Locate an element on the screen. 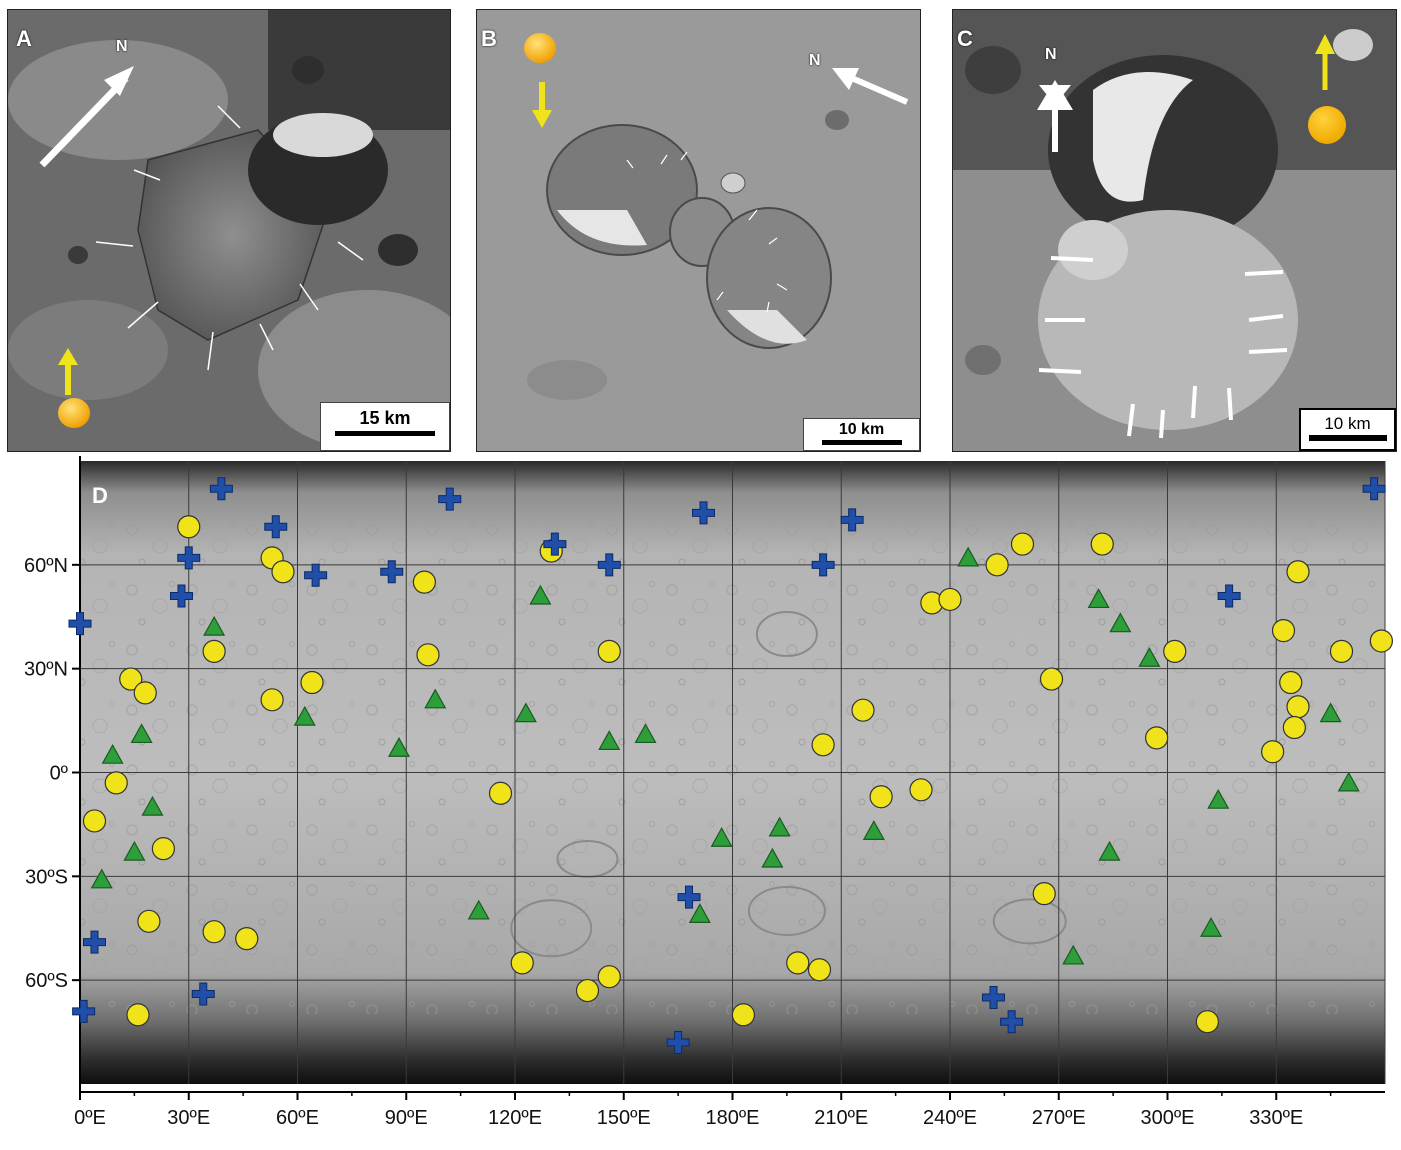 The height and width of the screenshot is (1150, 1401). y-tick-label: 60ºS is located at coordinates (46, 981).